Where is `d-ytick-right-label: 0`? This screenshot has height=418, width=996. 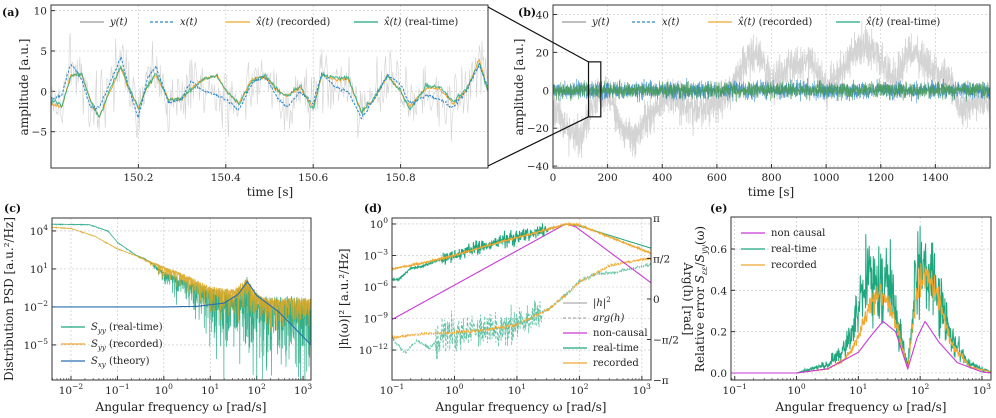
d-ytick-right-label: 0 is located at coordinates (656, 300).